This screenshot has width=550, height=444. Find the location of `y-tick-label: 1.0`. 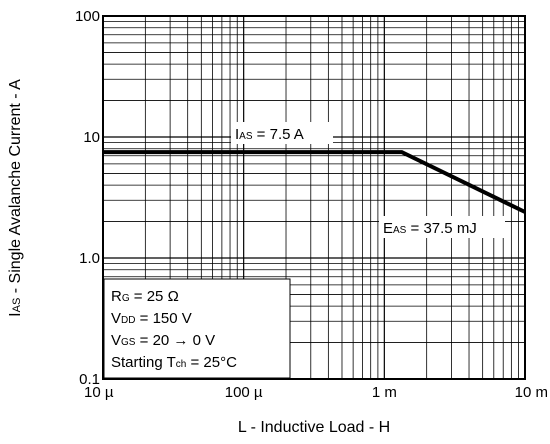

y-tick-label: 1.0 is located at coordinates (89, 258).